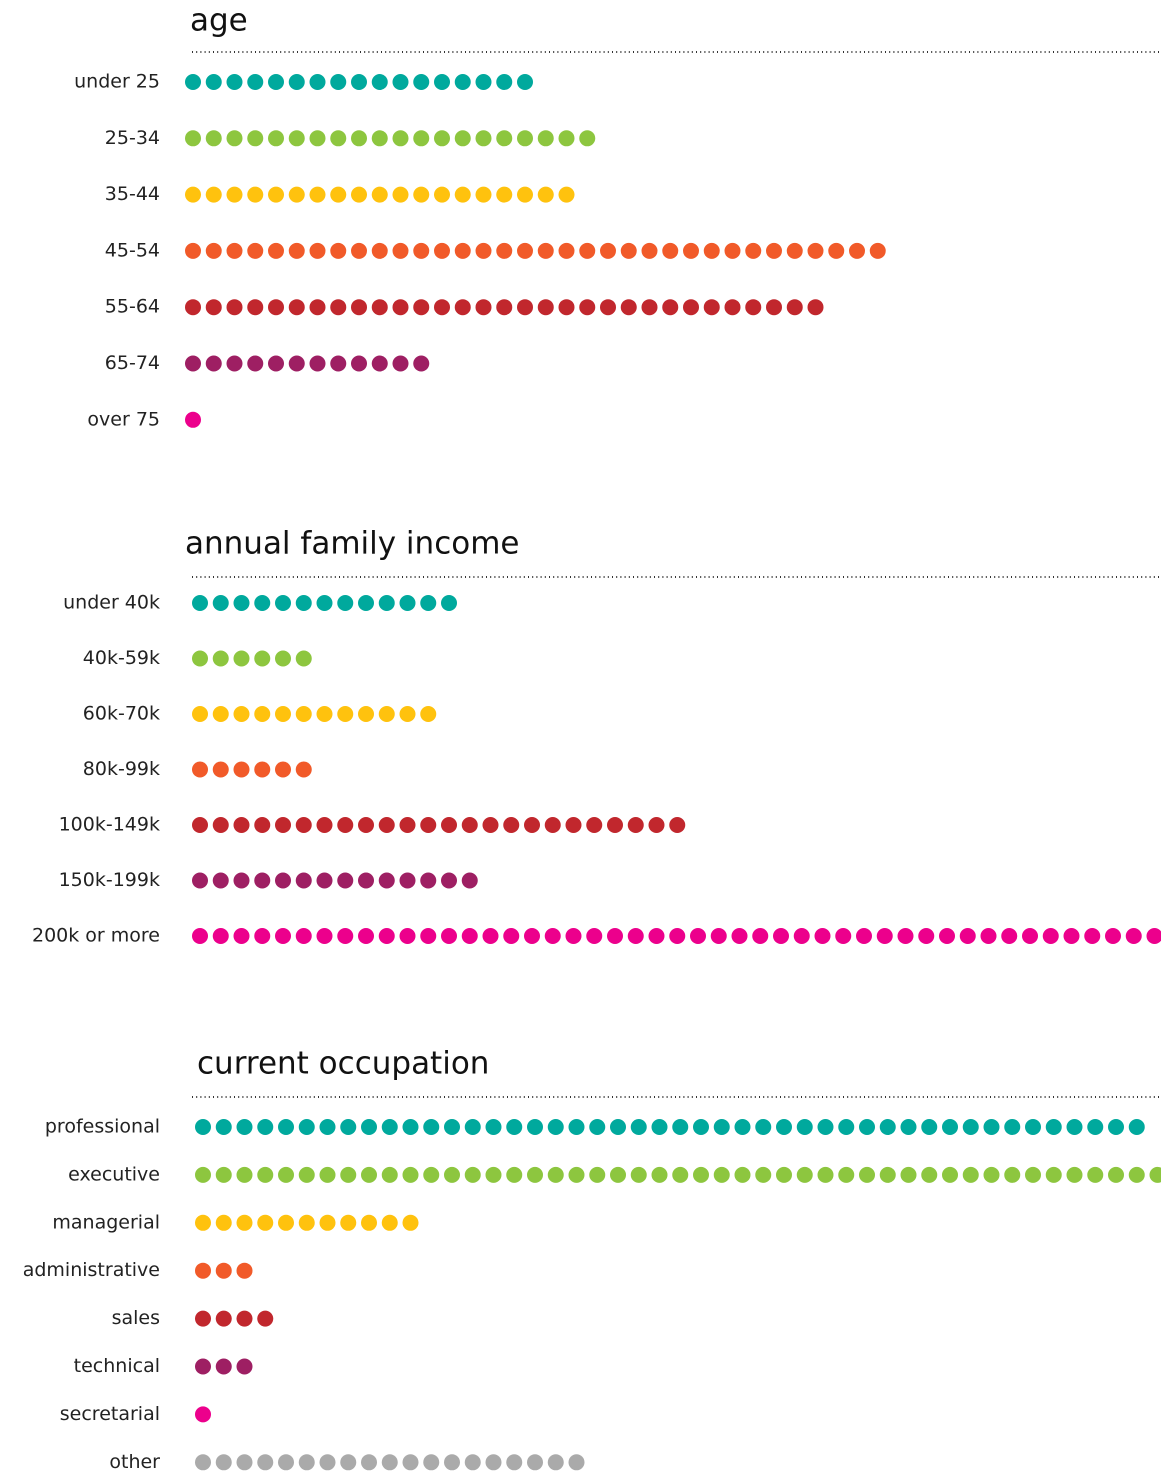 The height and width of the screenshot is (1475, 1161). I want to click on row-label: 35-44, so click(132, 194).